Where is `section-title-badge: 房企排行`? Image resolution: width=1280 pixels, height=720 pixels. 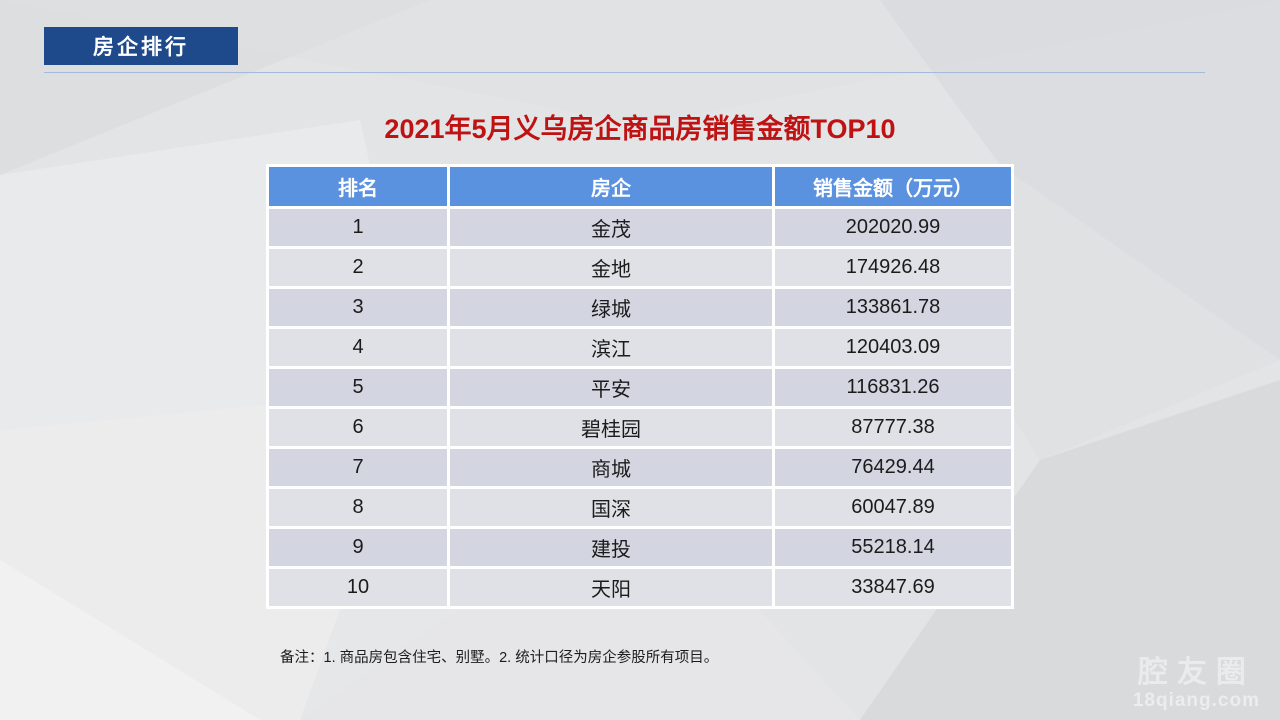 section-title-badge: 房企排行 is located at coordinates (141, 46).